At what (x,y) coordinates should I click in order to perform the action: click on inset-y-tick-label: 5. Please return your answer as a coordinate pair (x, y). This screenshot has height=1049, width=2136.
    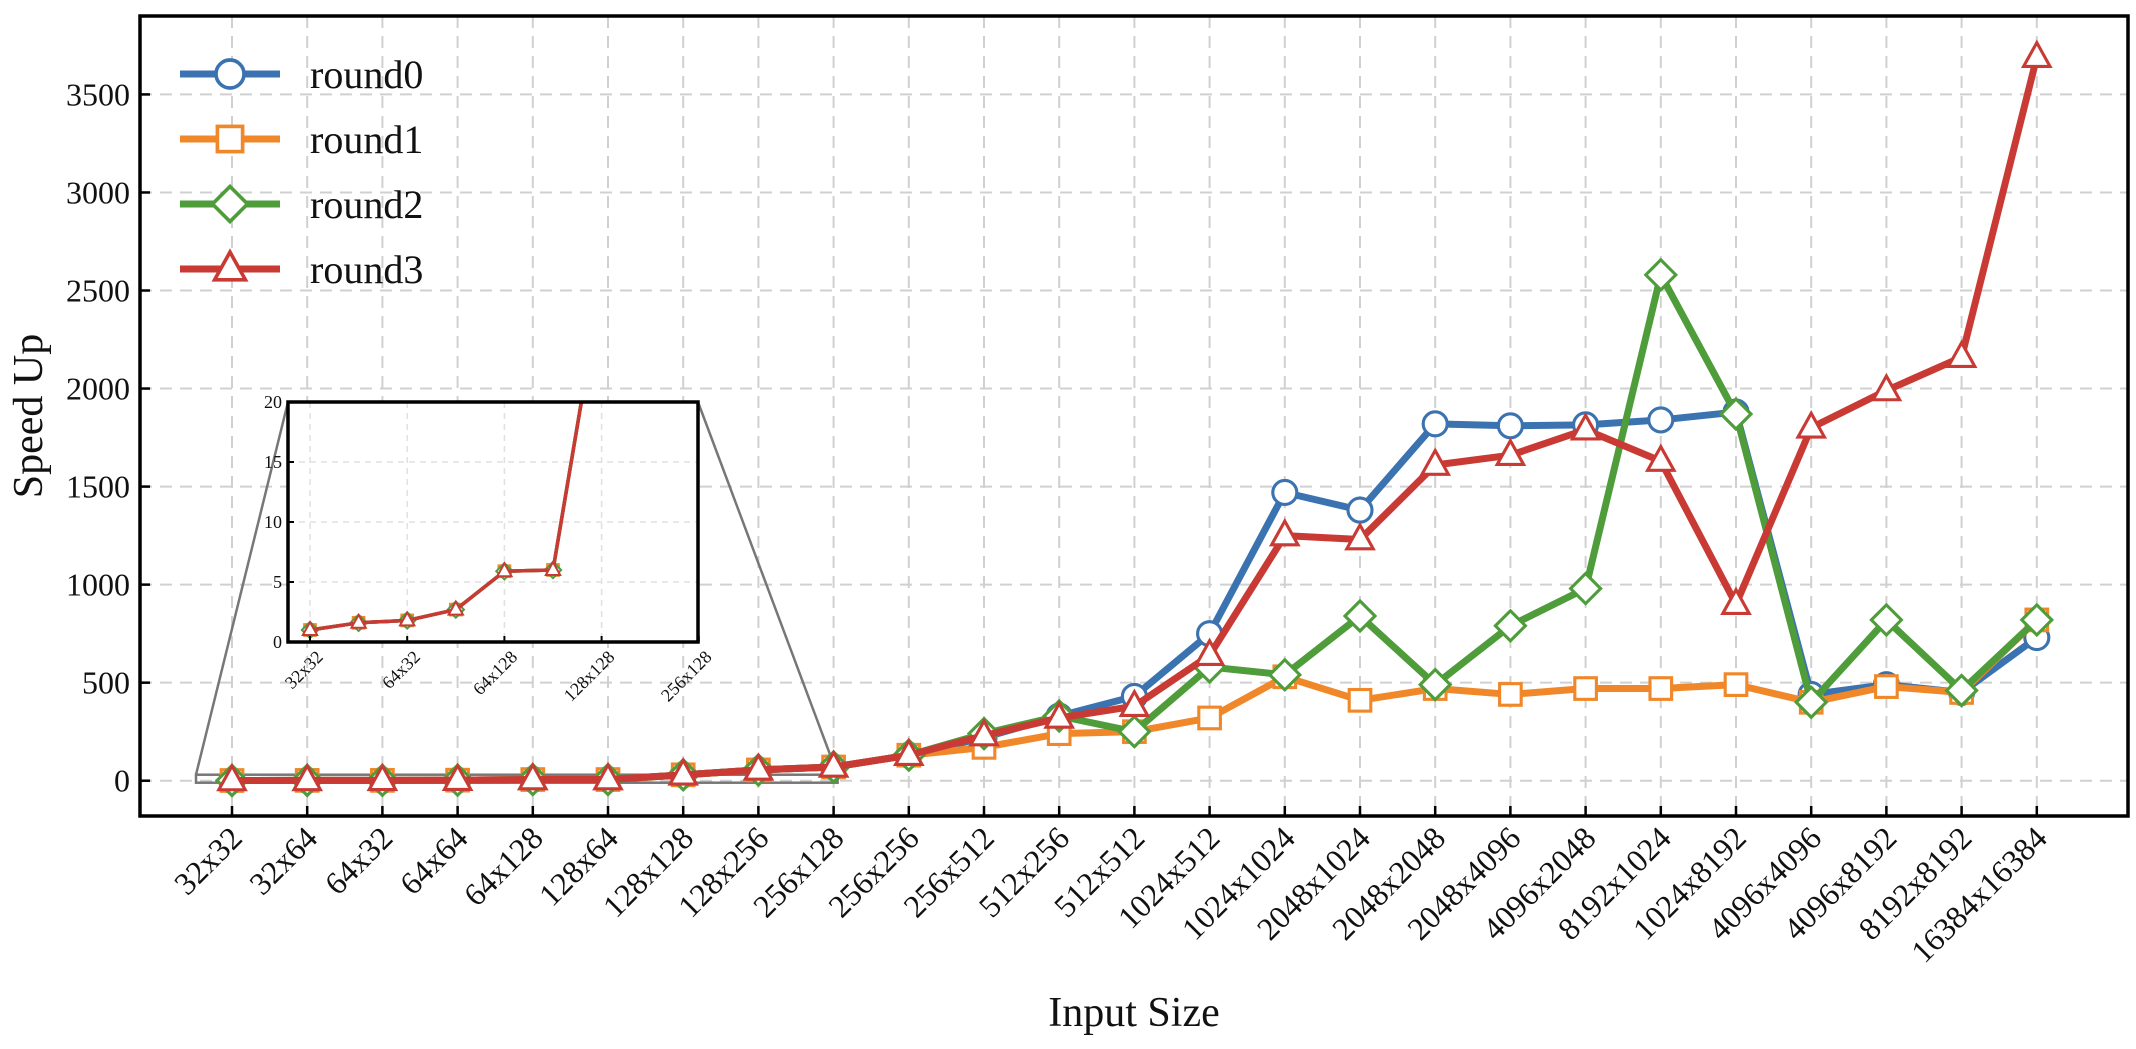
    Looking at the image, I should click on (277, 582).